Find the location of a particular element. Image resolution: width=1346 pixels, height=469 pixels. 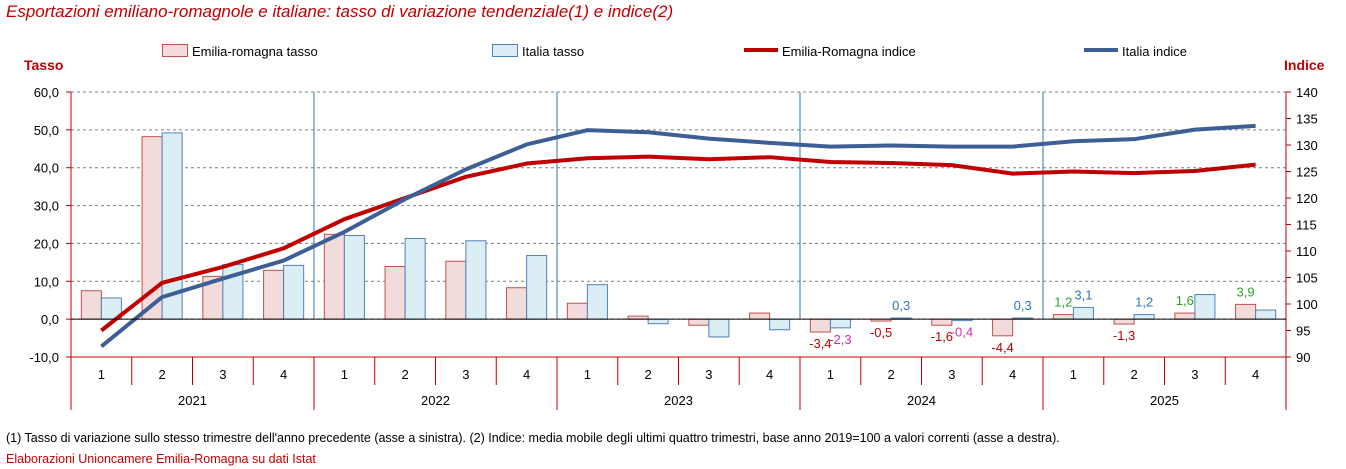

legend-swatch-it-indice is located at coordinates (1101, 50).